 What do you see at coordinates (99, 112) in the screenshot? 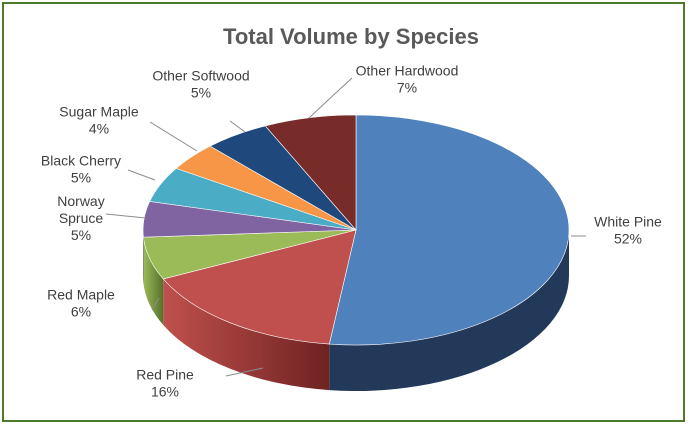
I see `slice-name-label: Sugar Maple` at bounding box center [99, 112].